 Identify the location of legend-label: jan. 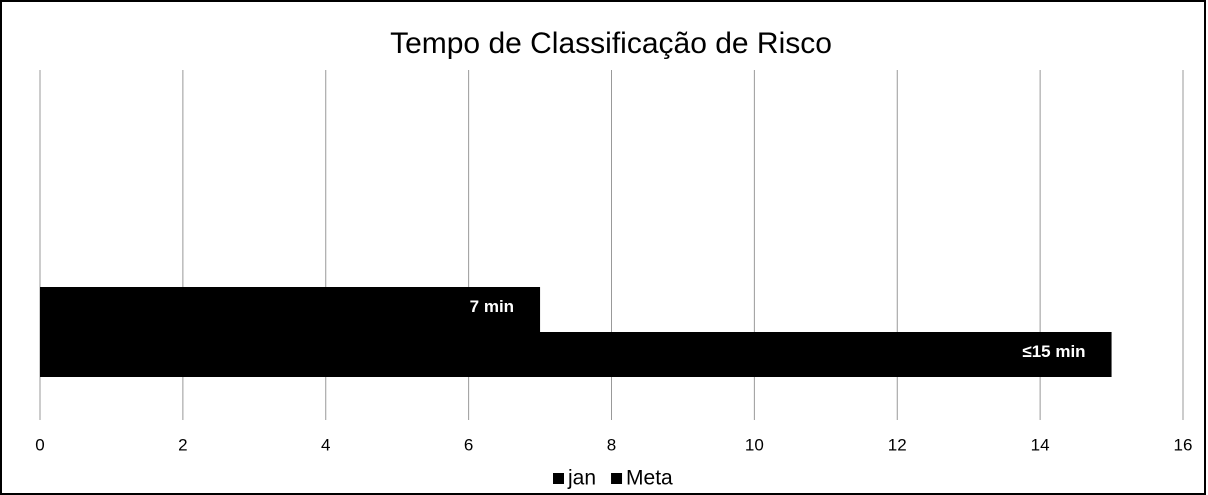
(581, 478).